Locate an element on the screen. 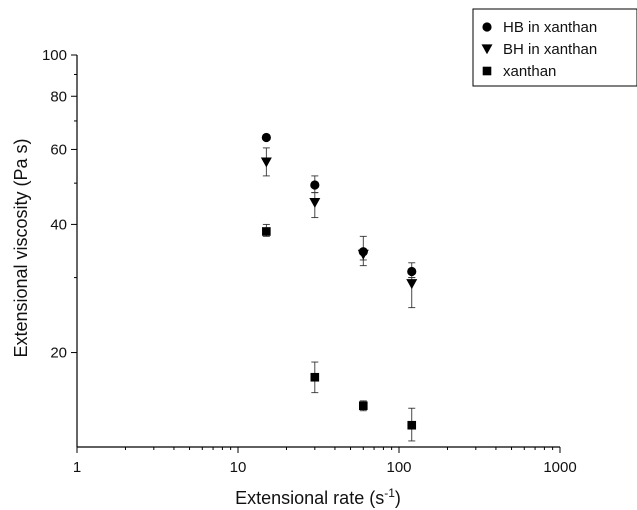  legend-label-hb-in-xanthan: HB in xanthan is located at coordinates (550, 27).